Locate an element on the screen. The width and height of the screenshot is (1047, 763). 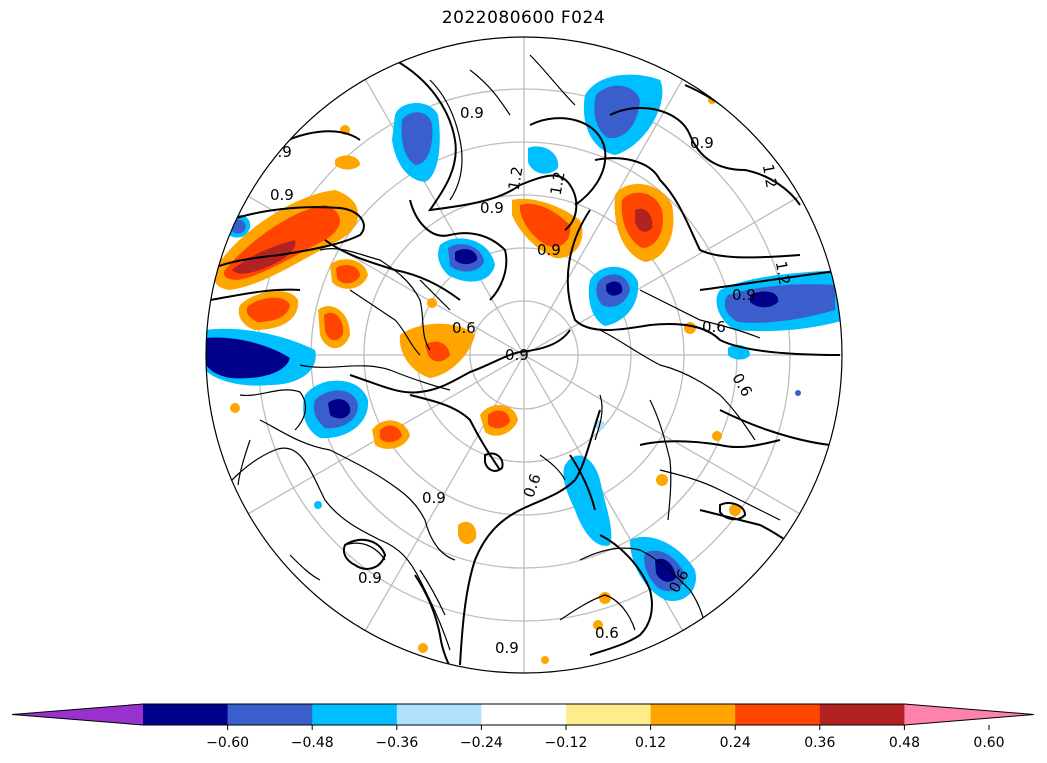
colorbar-tick-label: 0.12 is located at coordinates (650, 743).